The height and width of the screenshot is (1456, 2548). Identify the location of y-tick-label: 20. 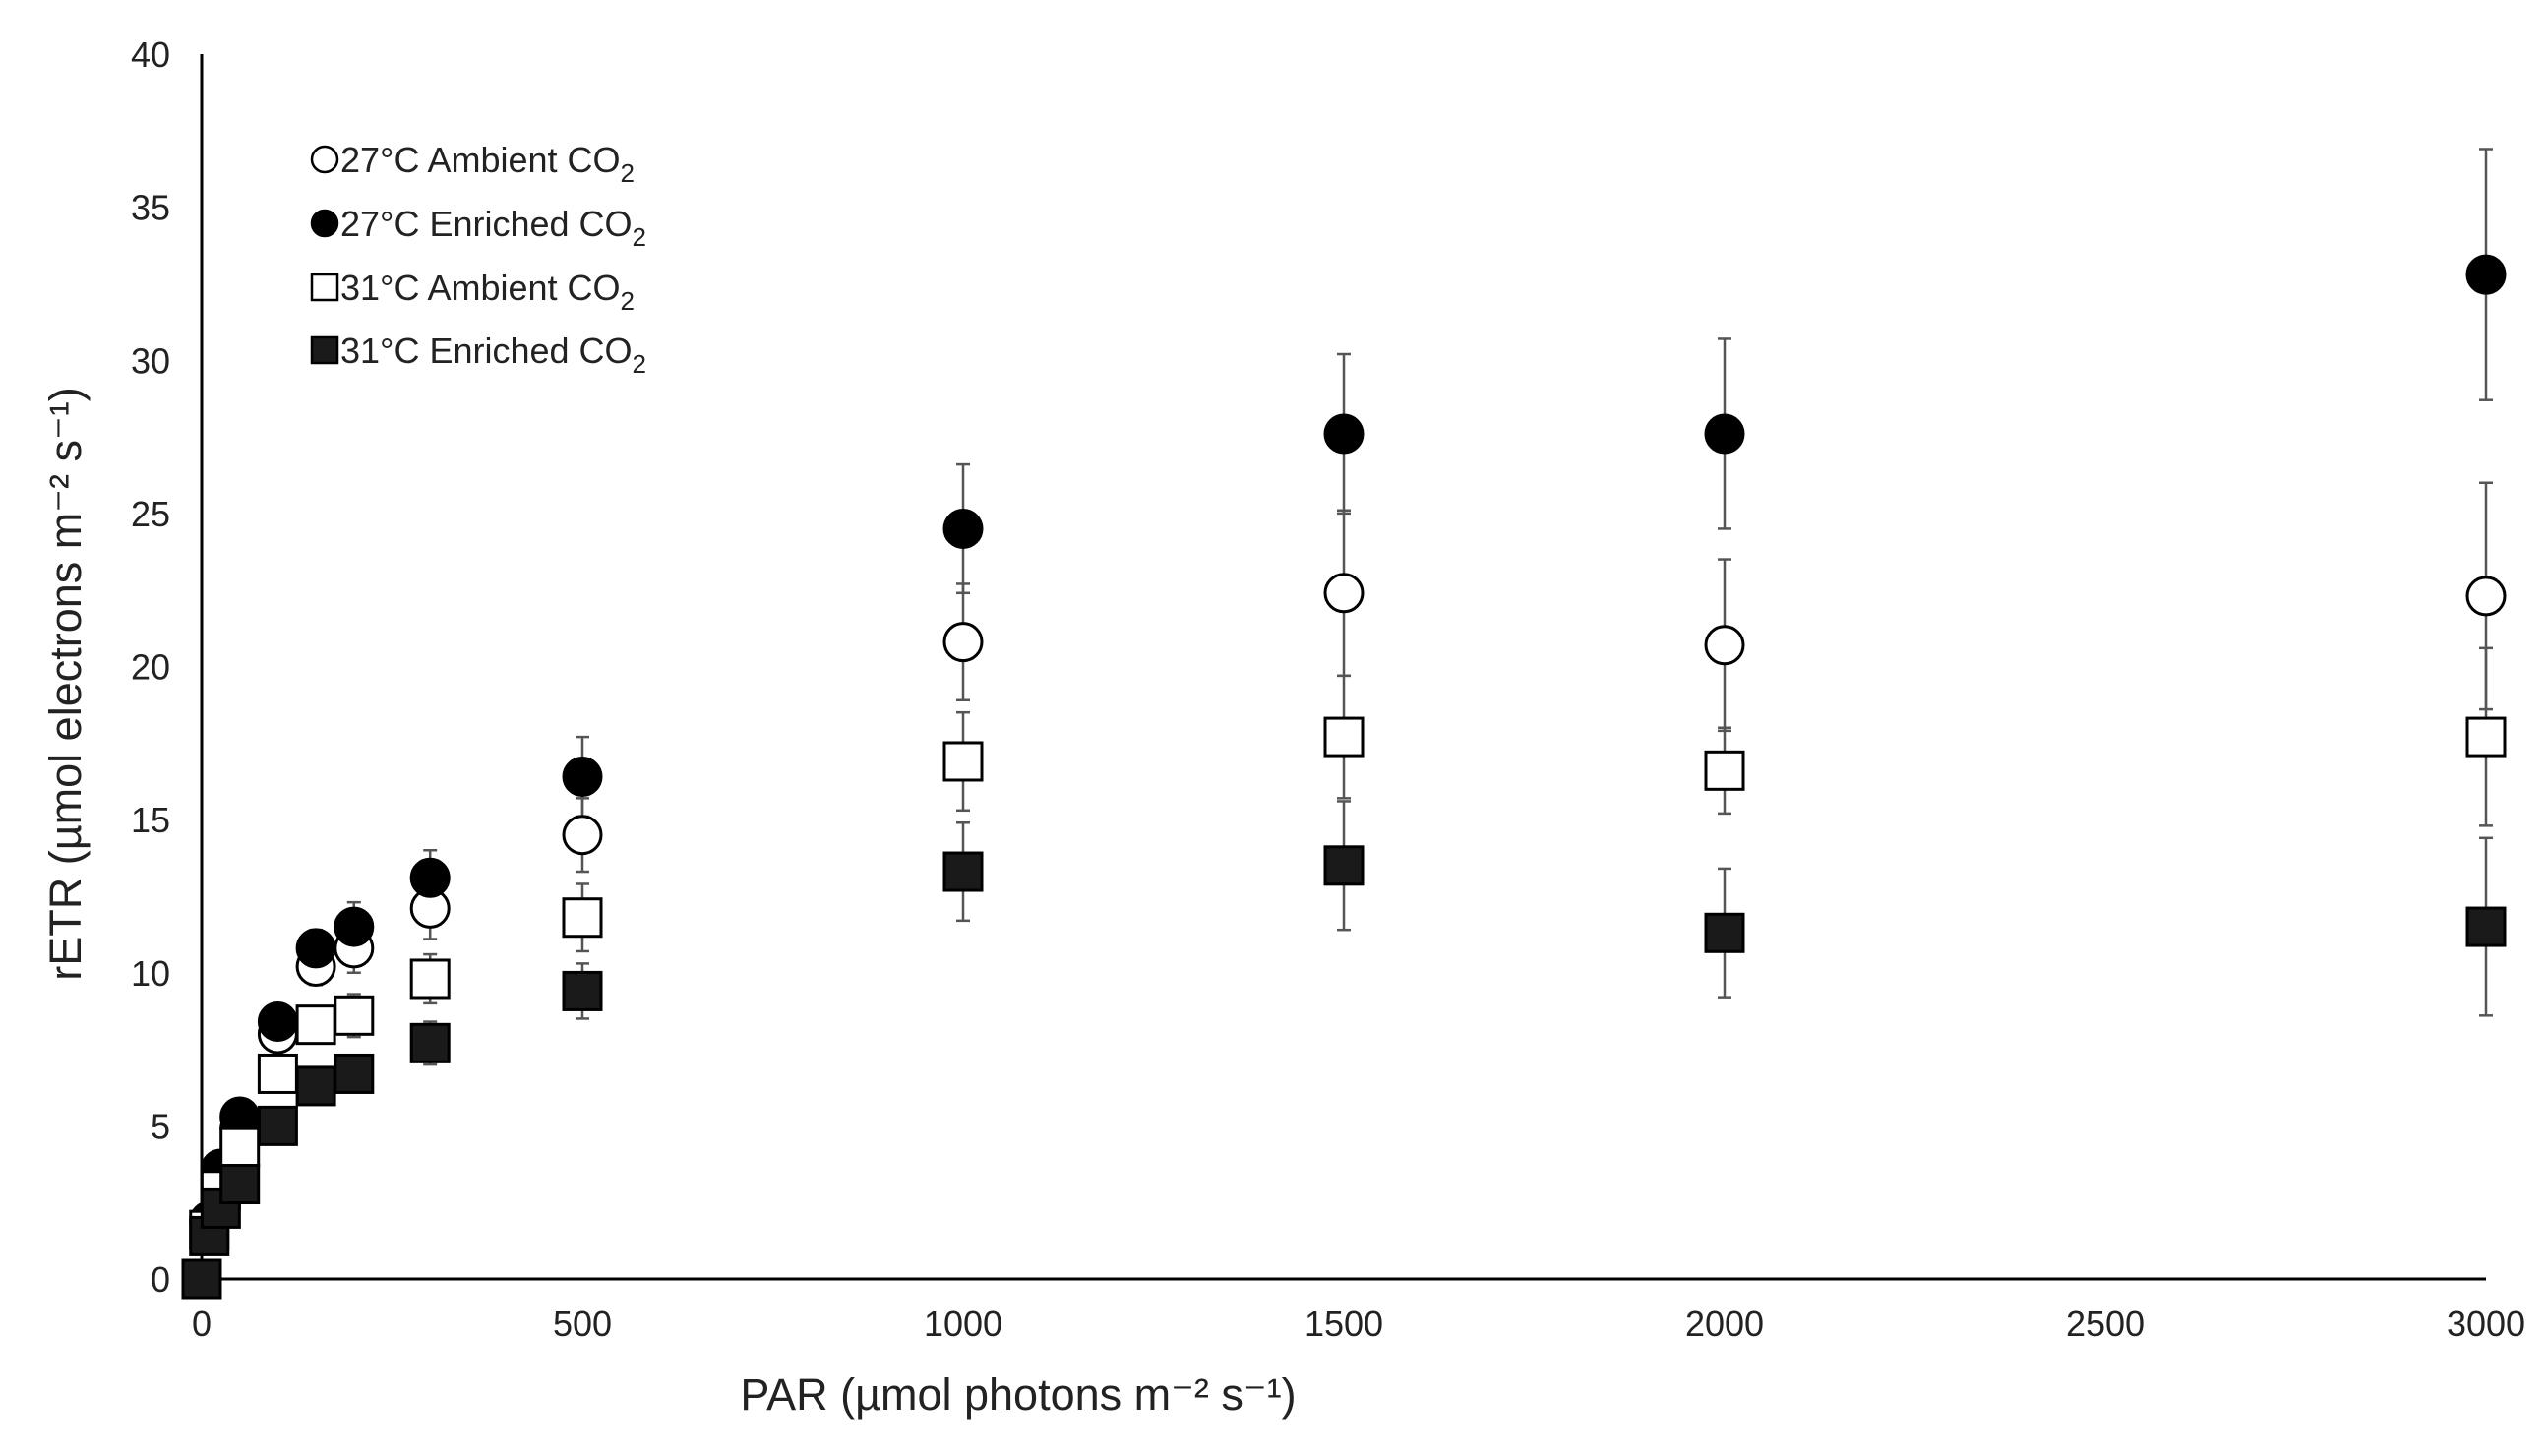
(150, 667).